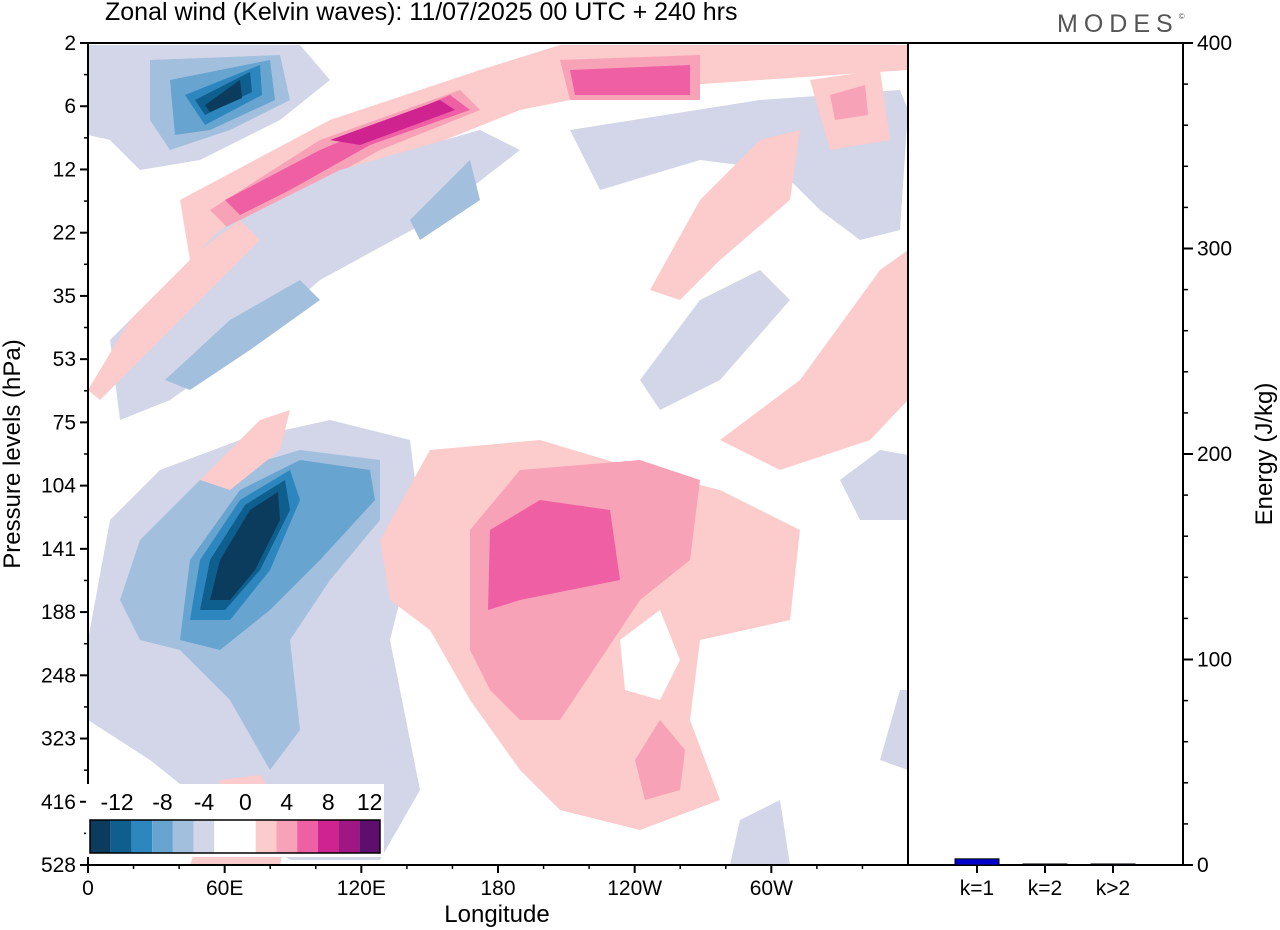 This screenshot has height=930, width=1280. I want to click on x-axis: 0 60E 120E 180 120W 60W, so click(473, 882).